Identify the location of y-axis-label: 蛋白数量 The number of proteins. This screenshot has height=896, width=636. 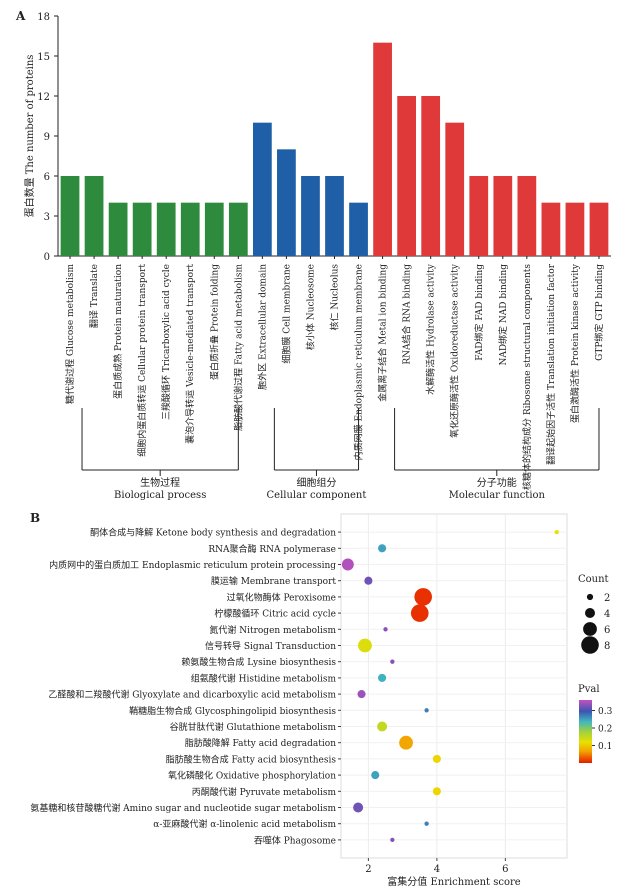
(29, 136).